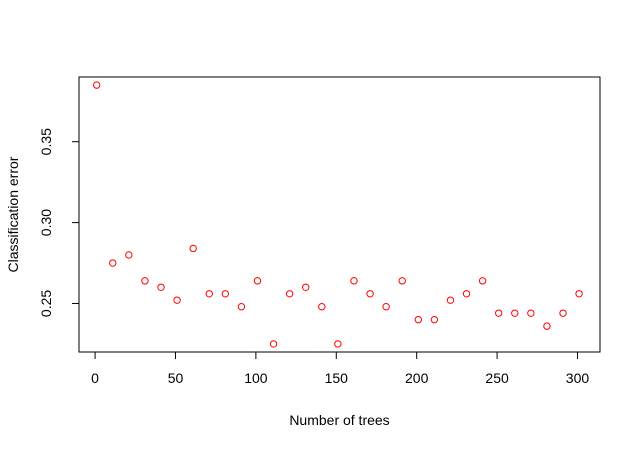 This screenshot has height=449, width=640. I want to click on y-tick-label: 0.25, so click(46, 303).